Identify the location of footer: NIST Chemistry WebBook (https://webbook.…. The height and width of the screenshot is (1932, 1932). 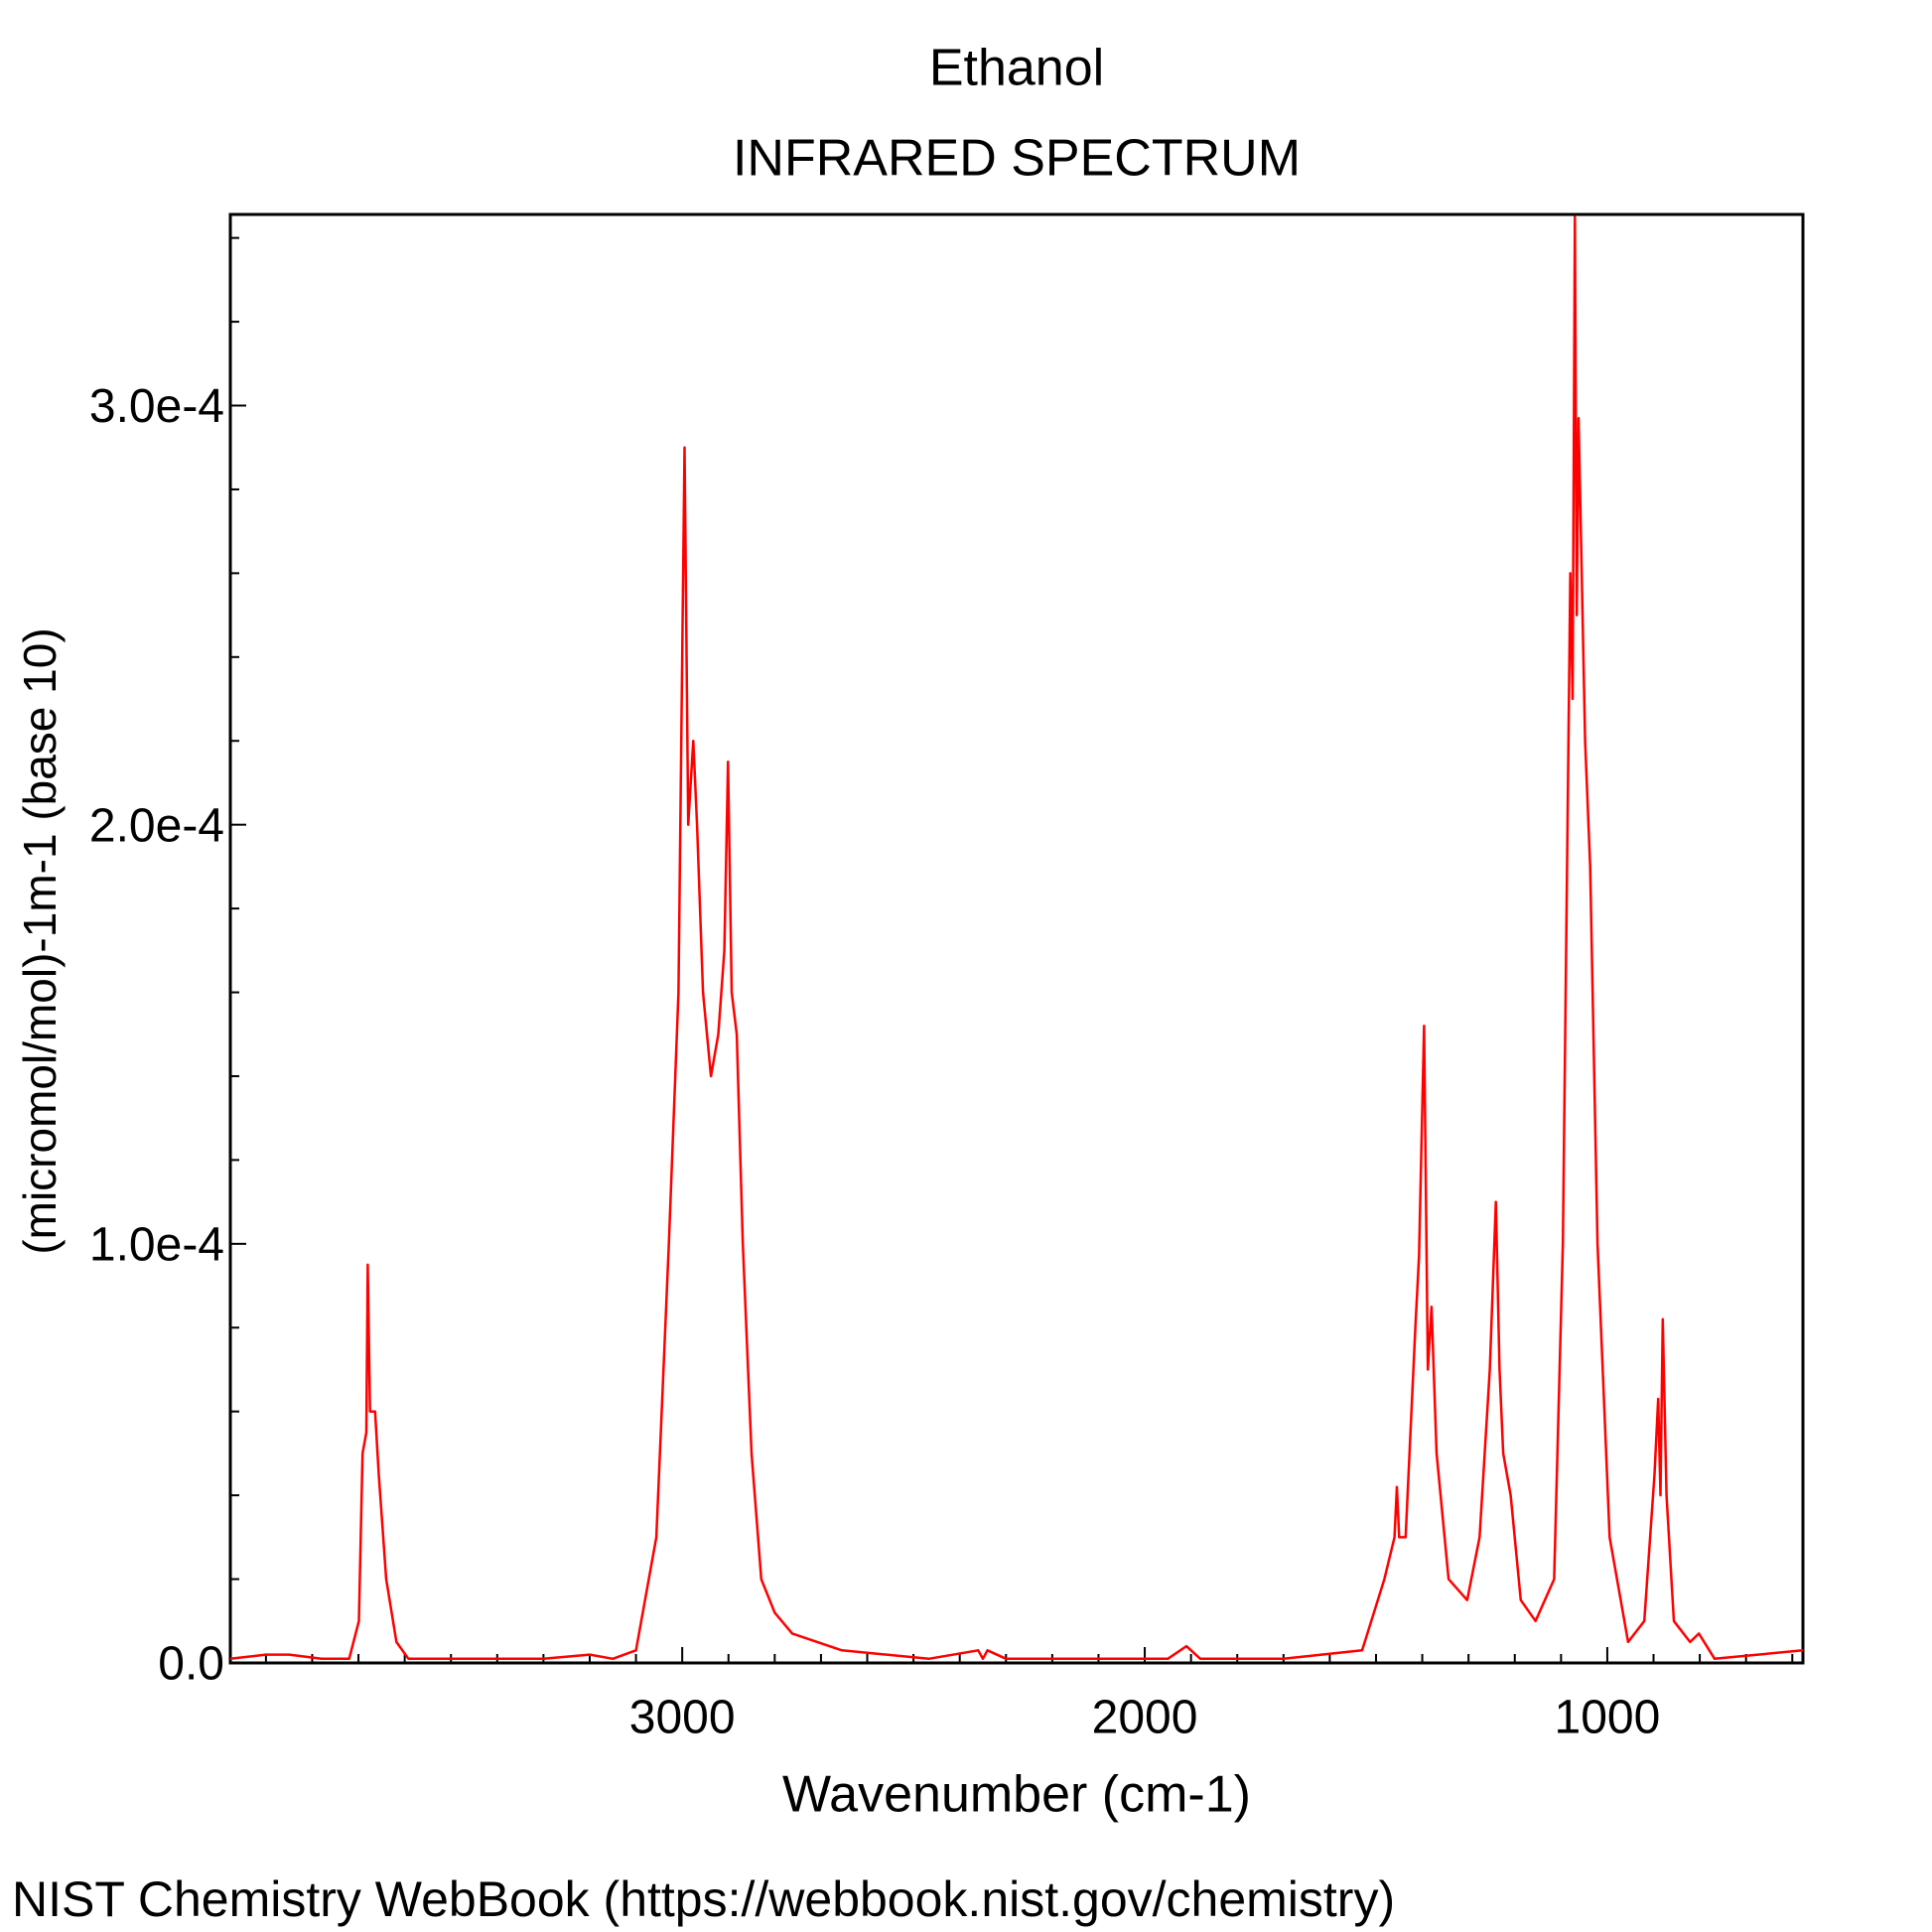
(703, 1899).